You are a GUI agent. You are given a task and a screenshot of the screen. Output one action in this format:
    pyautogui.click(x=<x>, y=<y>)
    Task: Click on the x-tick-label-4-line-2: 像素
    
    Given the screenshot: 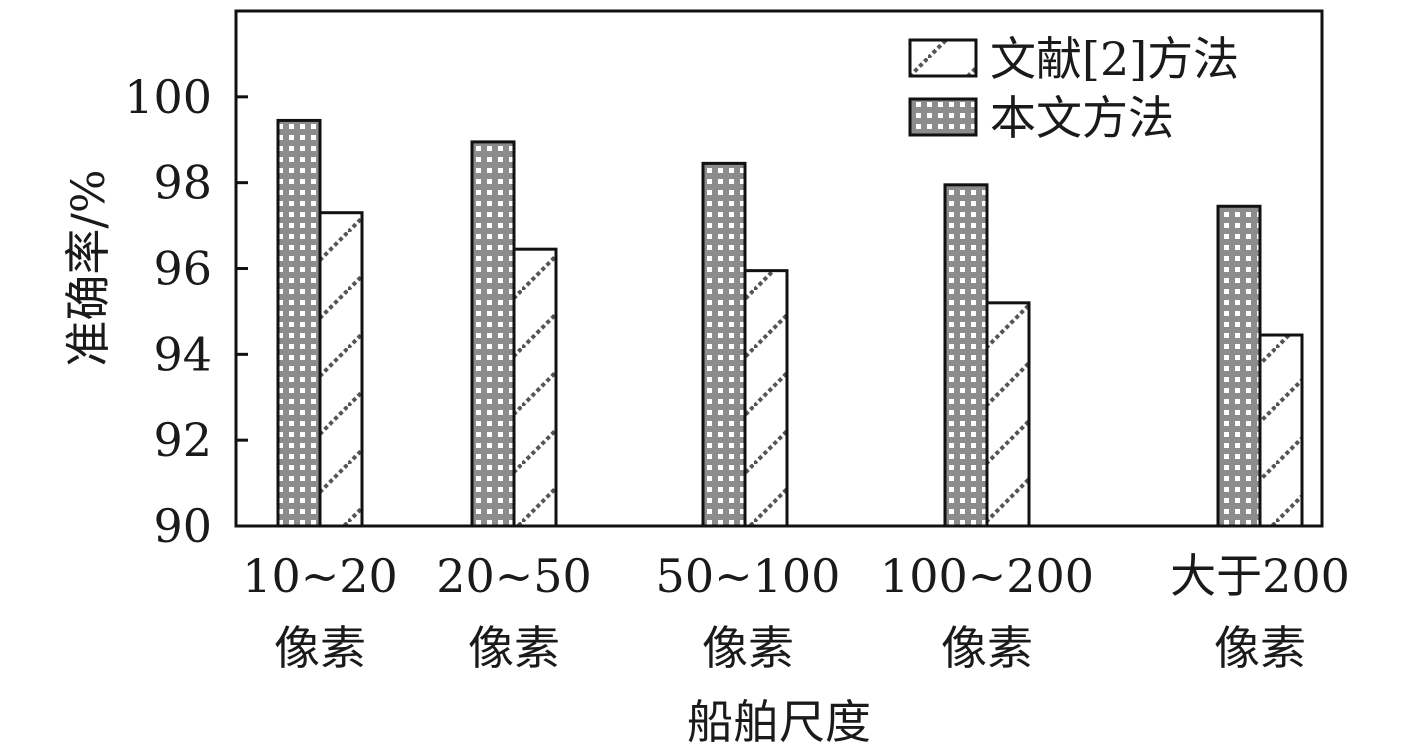 What is the action you would take?
    pyautogui.click(x=987, y=648)
    